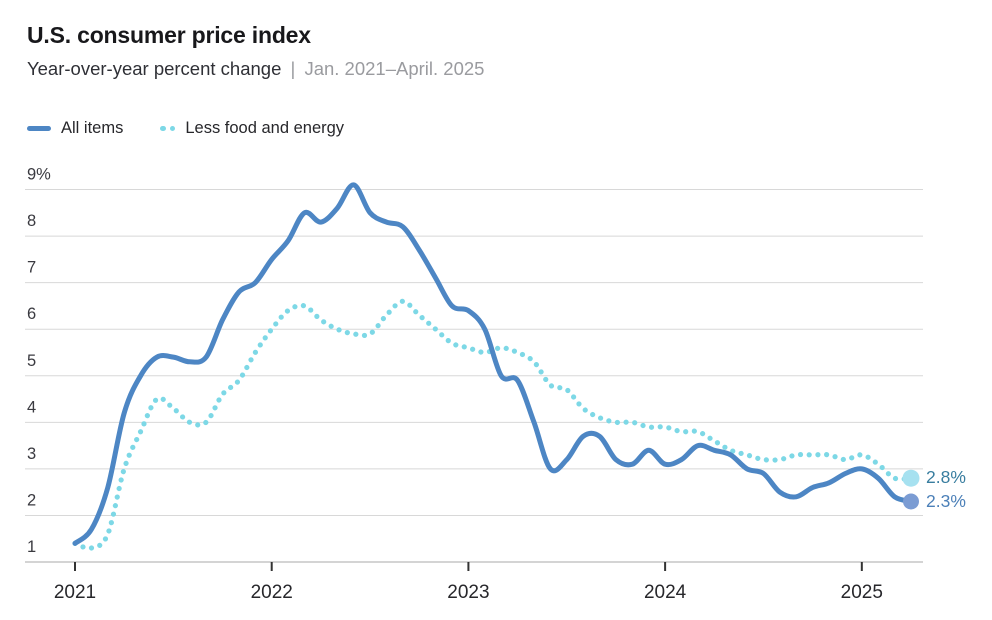 This screenshot has height=620, width=992. What do you see at coordinates (911, 478) in the screenshot?
I see `core-end-dot` at bounding box center [911, 478].